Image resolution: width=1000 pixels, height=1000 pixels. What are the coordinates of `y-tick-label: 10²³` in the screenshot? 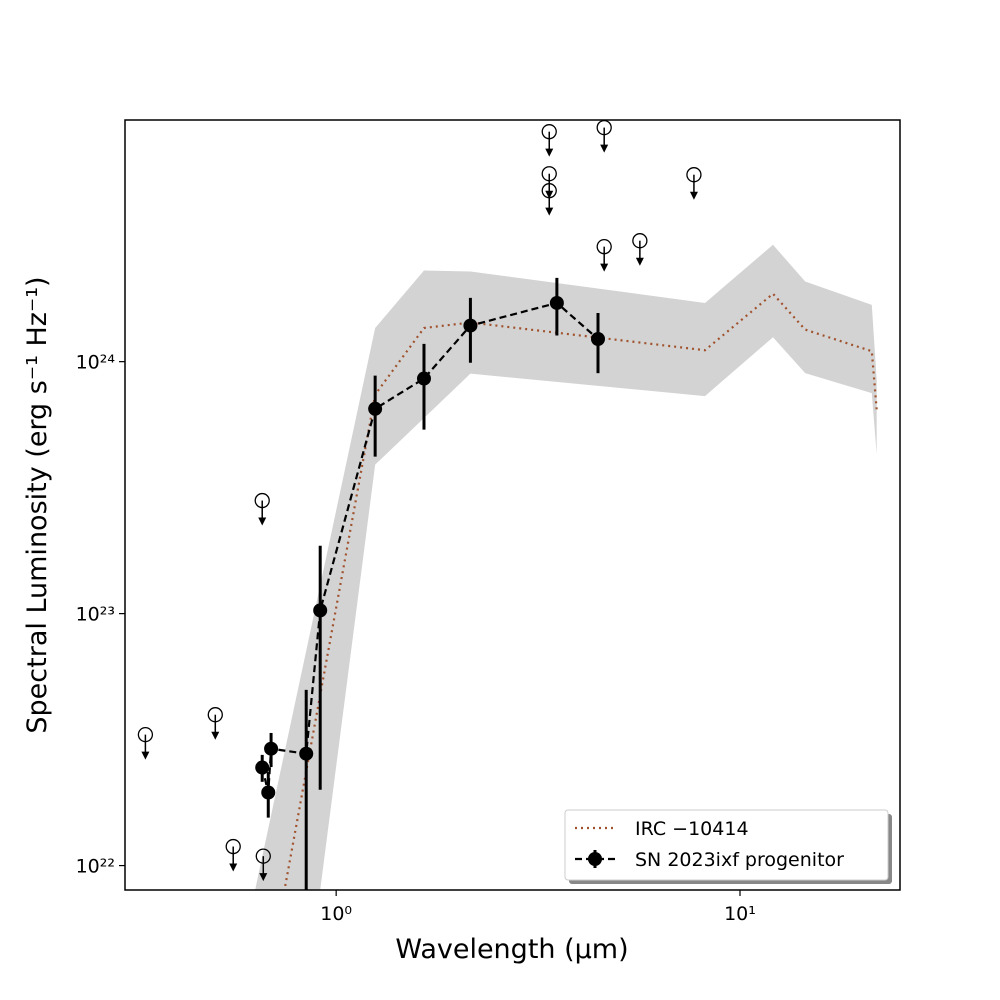 It's located at (95, 615).